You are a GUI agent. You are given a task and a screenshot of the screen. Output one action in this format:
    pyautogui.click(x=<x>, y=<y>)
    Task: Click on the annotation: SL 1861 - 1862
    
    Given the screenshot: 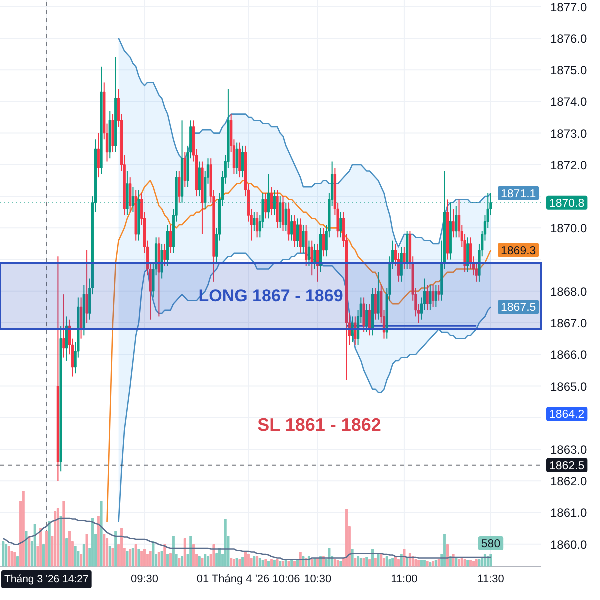 What is the action you would take?
    pyautogui.click(x=320, y=425)
    